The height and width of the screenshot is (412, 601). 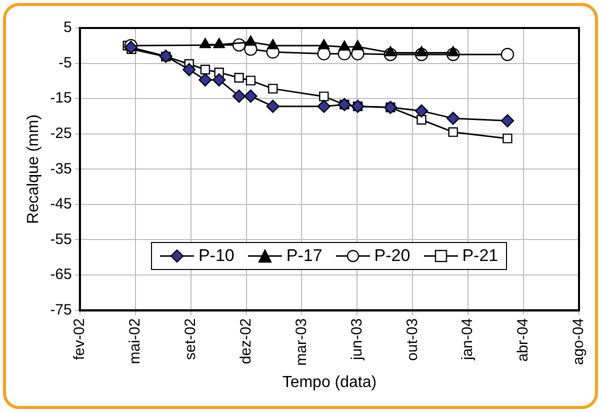 I want to click on x-tick-label: mar-03, so click(x=301, y=342).